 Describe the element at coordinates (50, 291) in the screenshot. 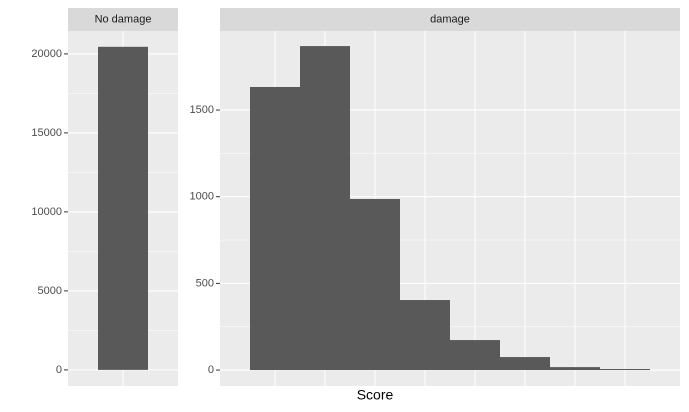

I see `y-tick-label: 5000` at that location.